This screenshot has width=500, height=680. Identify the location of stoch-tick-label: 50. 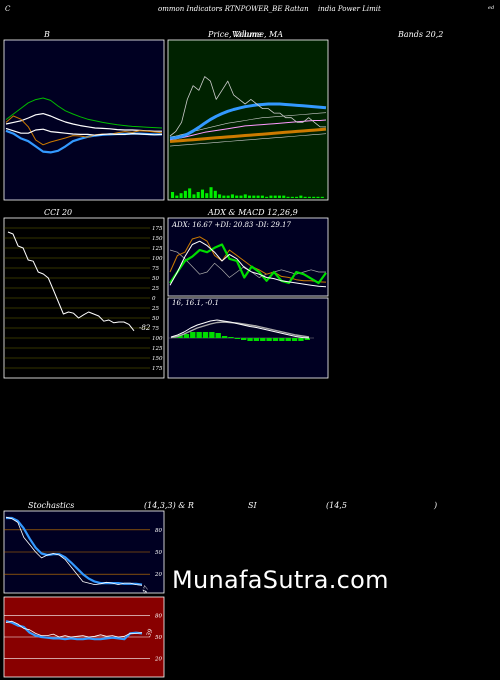
(158, 553).